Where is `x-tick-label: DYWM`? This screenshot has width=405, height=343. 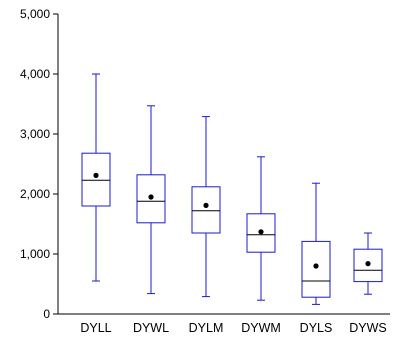 x-tick-label: DYWM is located at coordinates (261, 328).